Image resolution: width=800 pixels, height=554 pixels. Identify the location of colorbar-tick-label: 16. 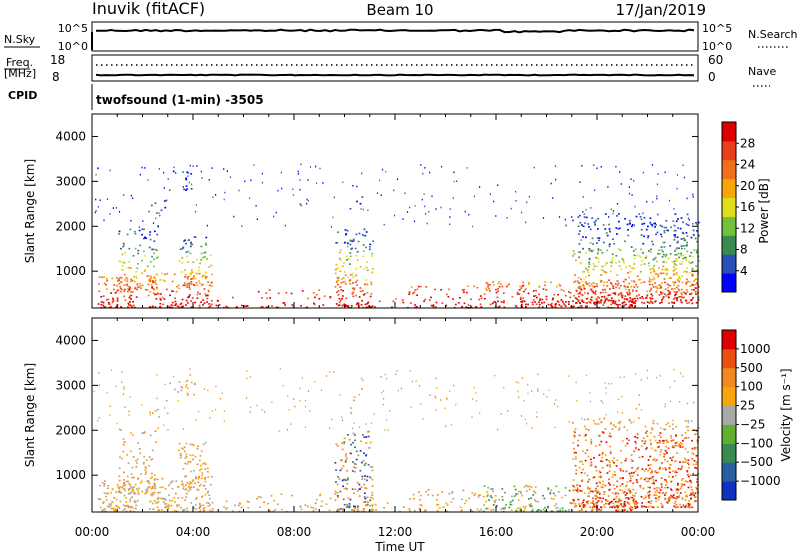
(747, 207).